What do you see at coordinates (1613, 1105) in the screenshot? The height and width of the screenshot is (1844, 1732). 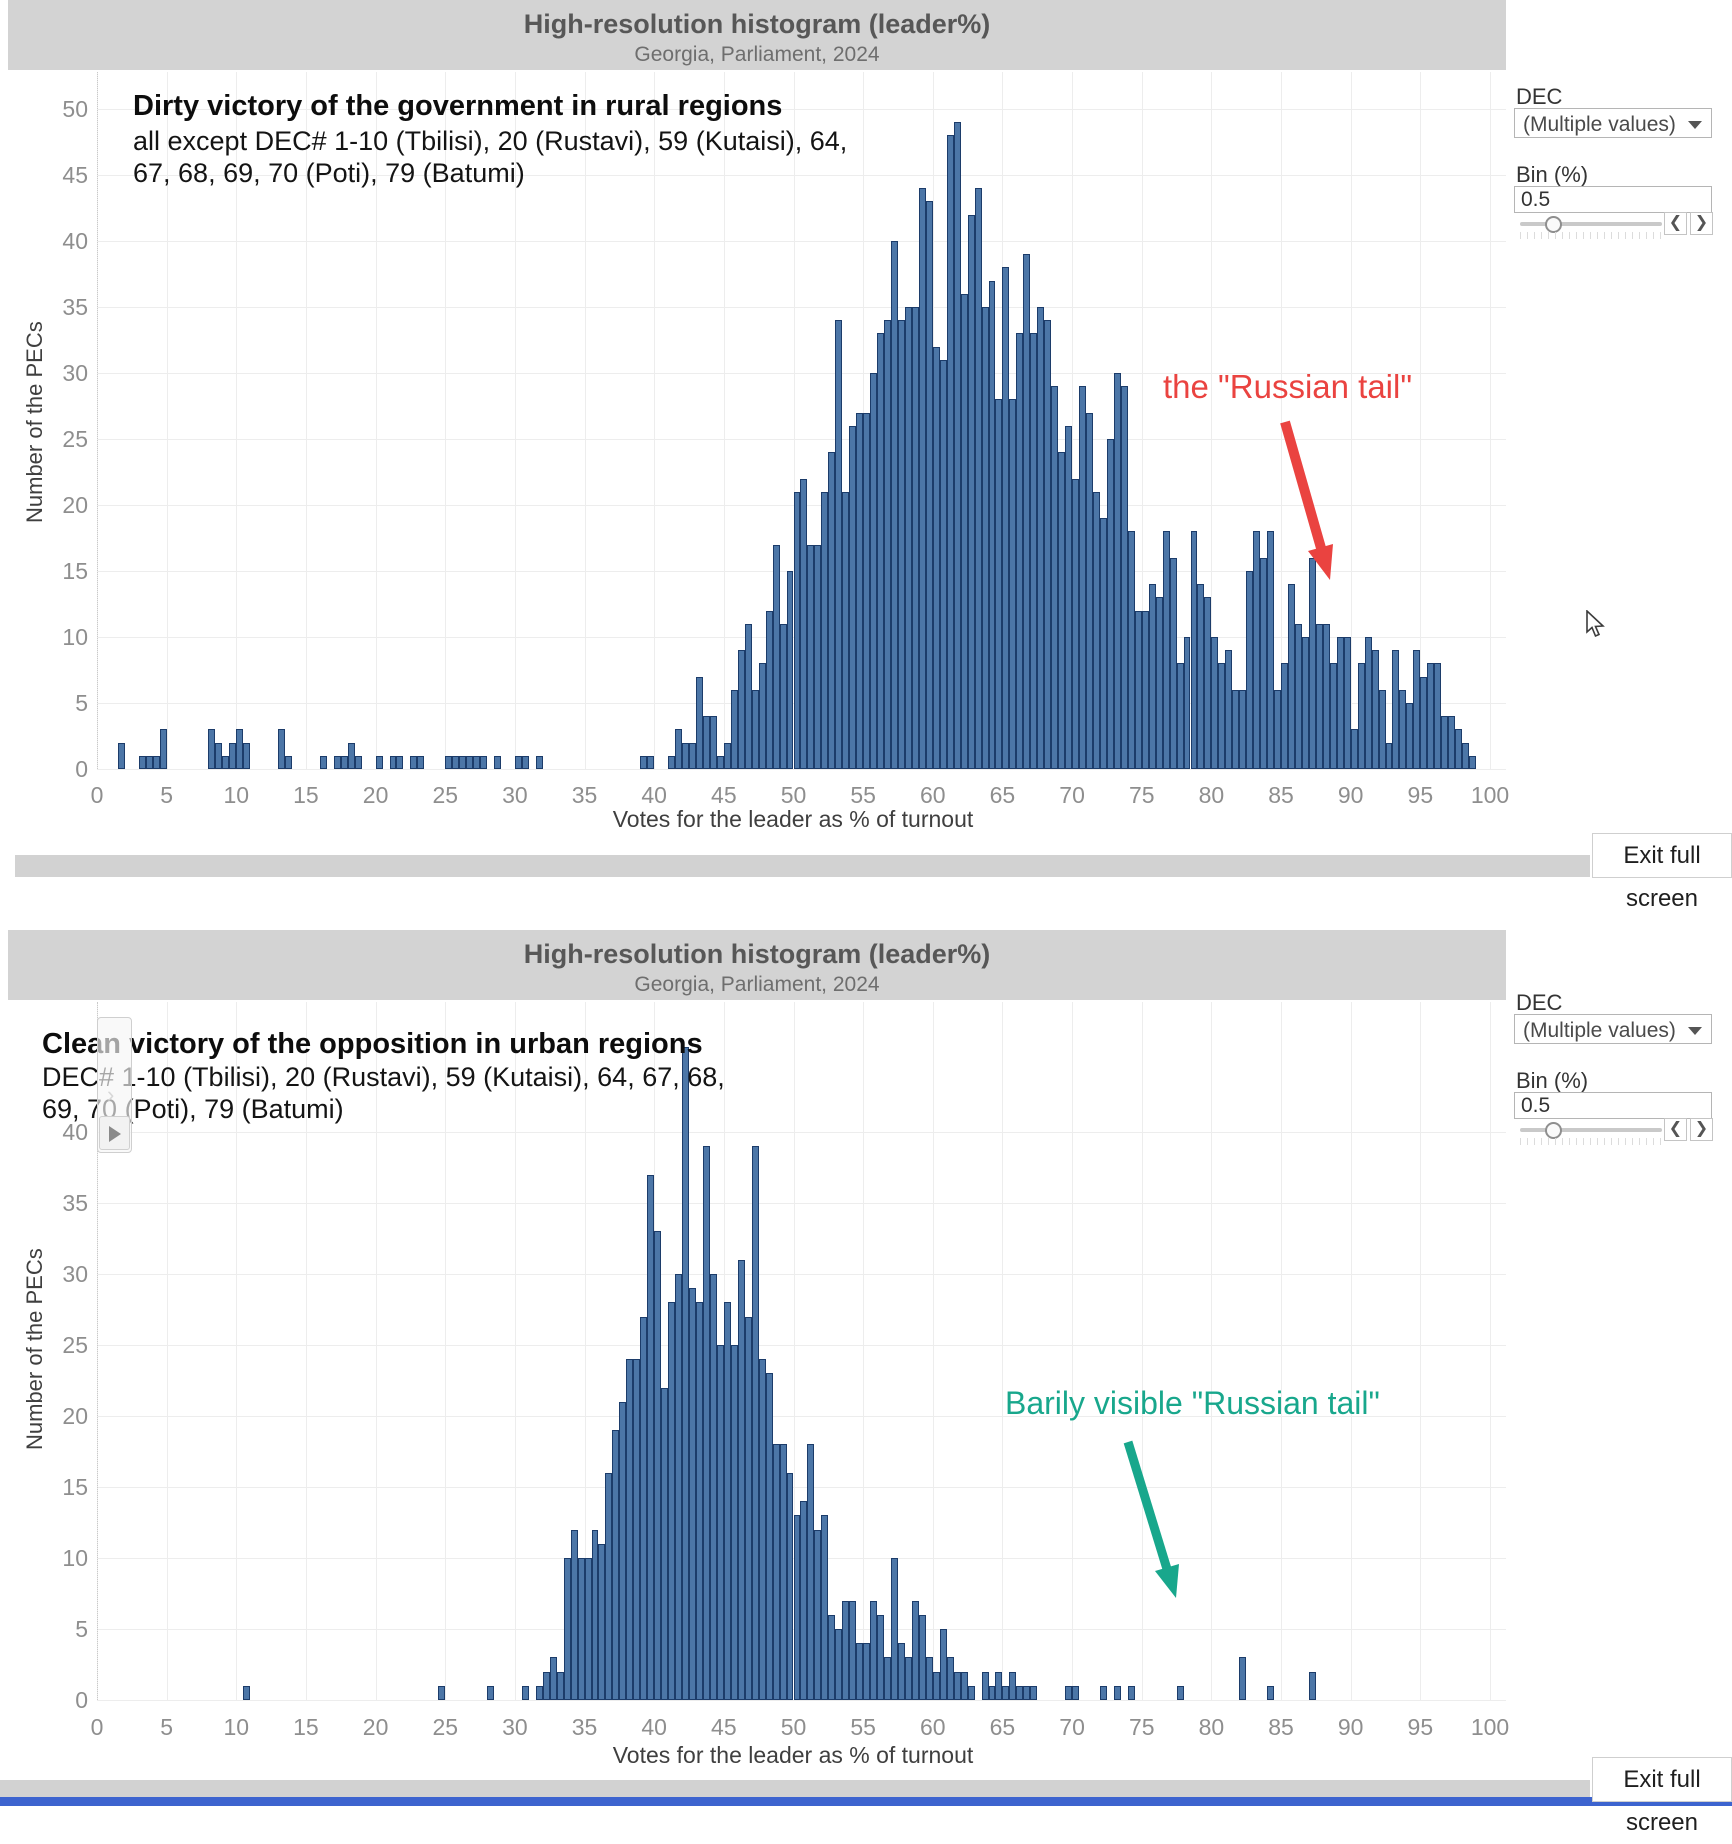 I see `bin-input-bottom` at bounding box center [1613, 1105].